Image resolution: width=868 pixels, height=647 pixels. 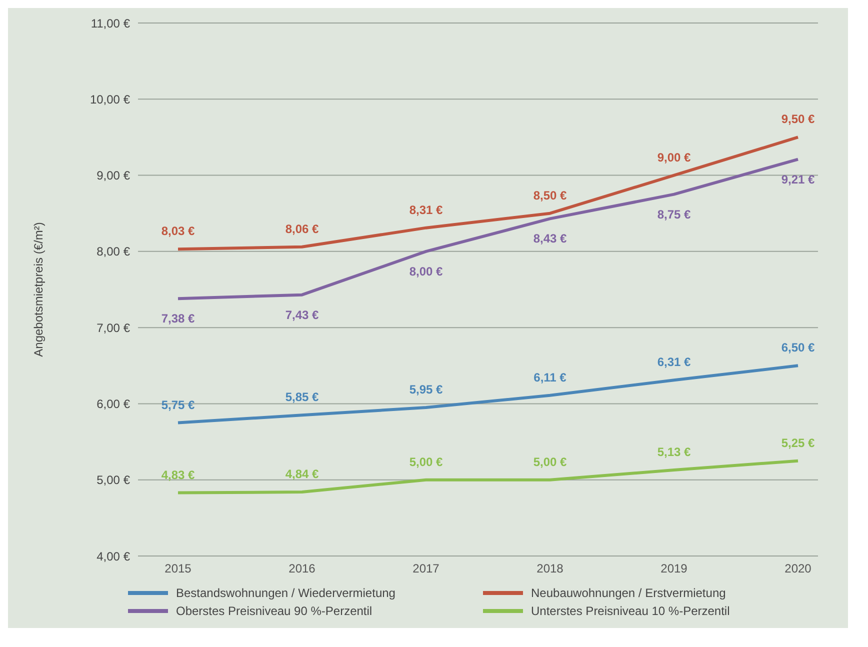 I want to click on data-label: 8,03 €, so click(x=178, y=231).